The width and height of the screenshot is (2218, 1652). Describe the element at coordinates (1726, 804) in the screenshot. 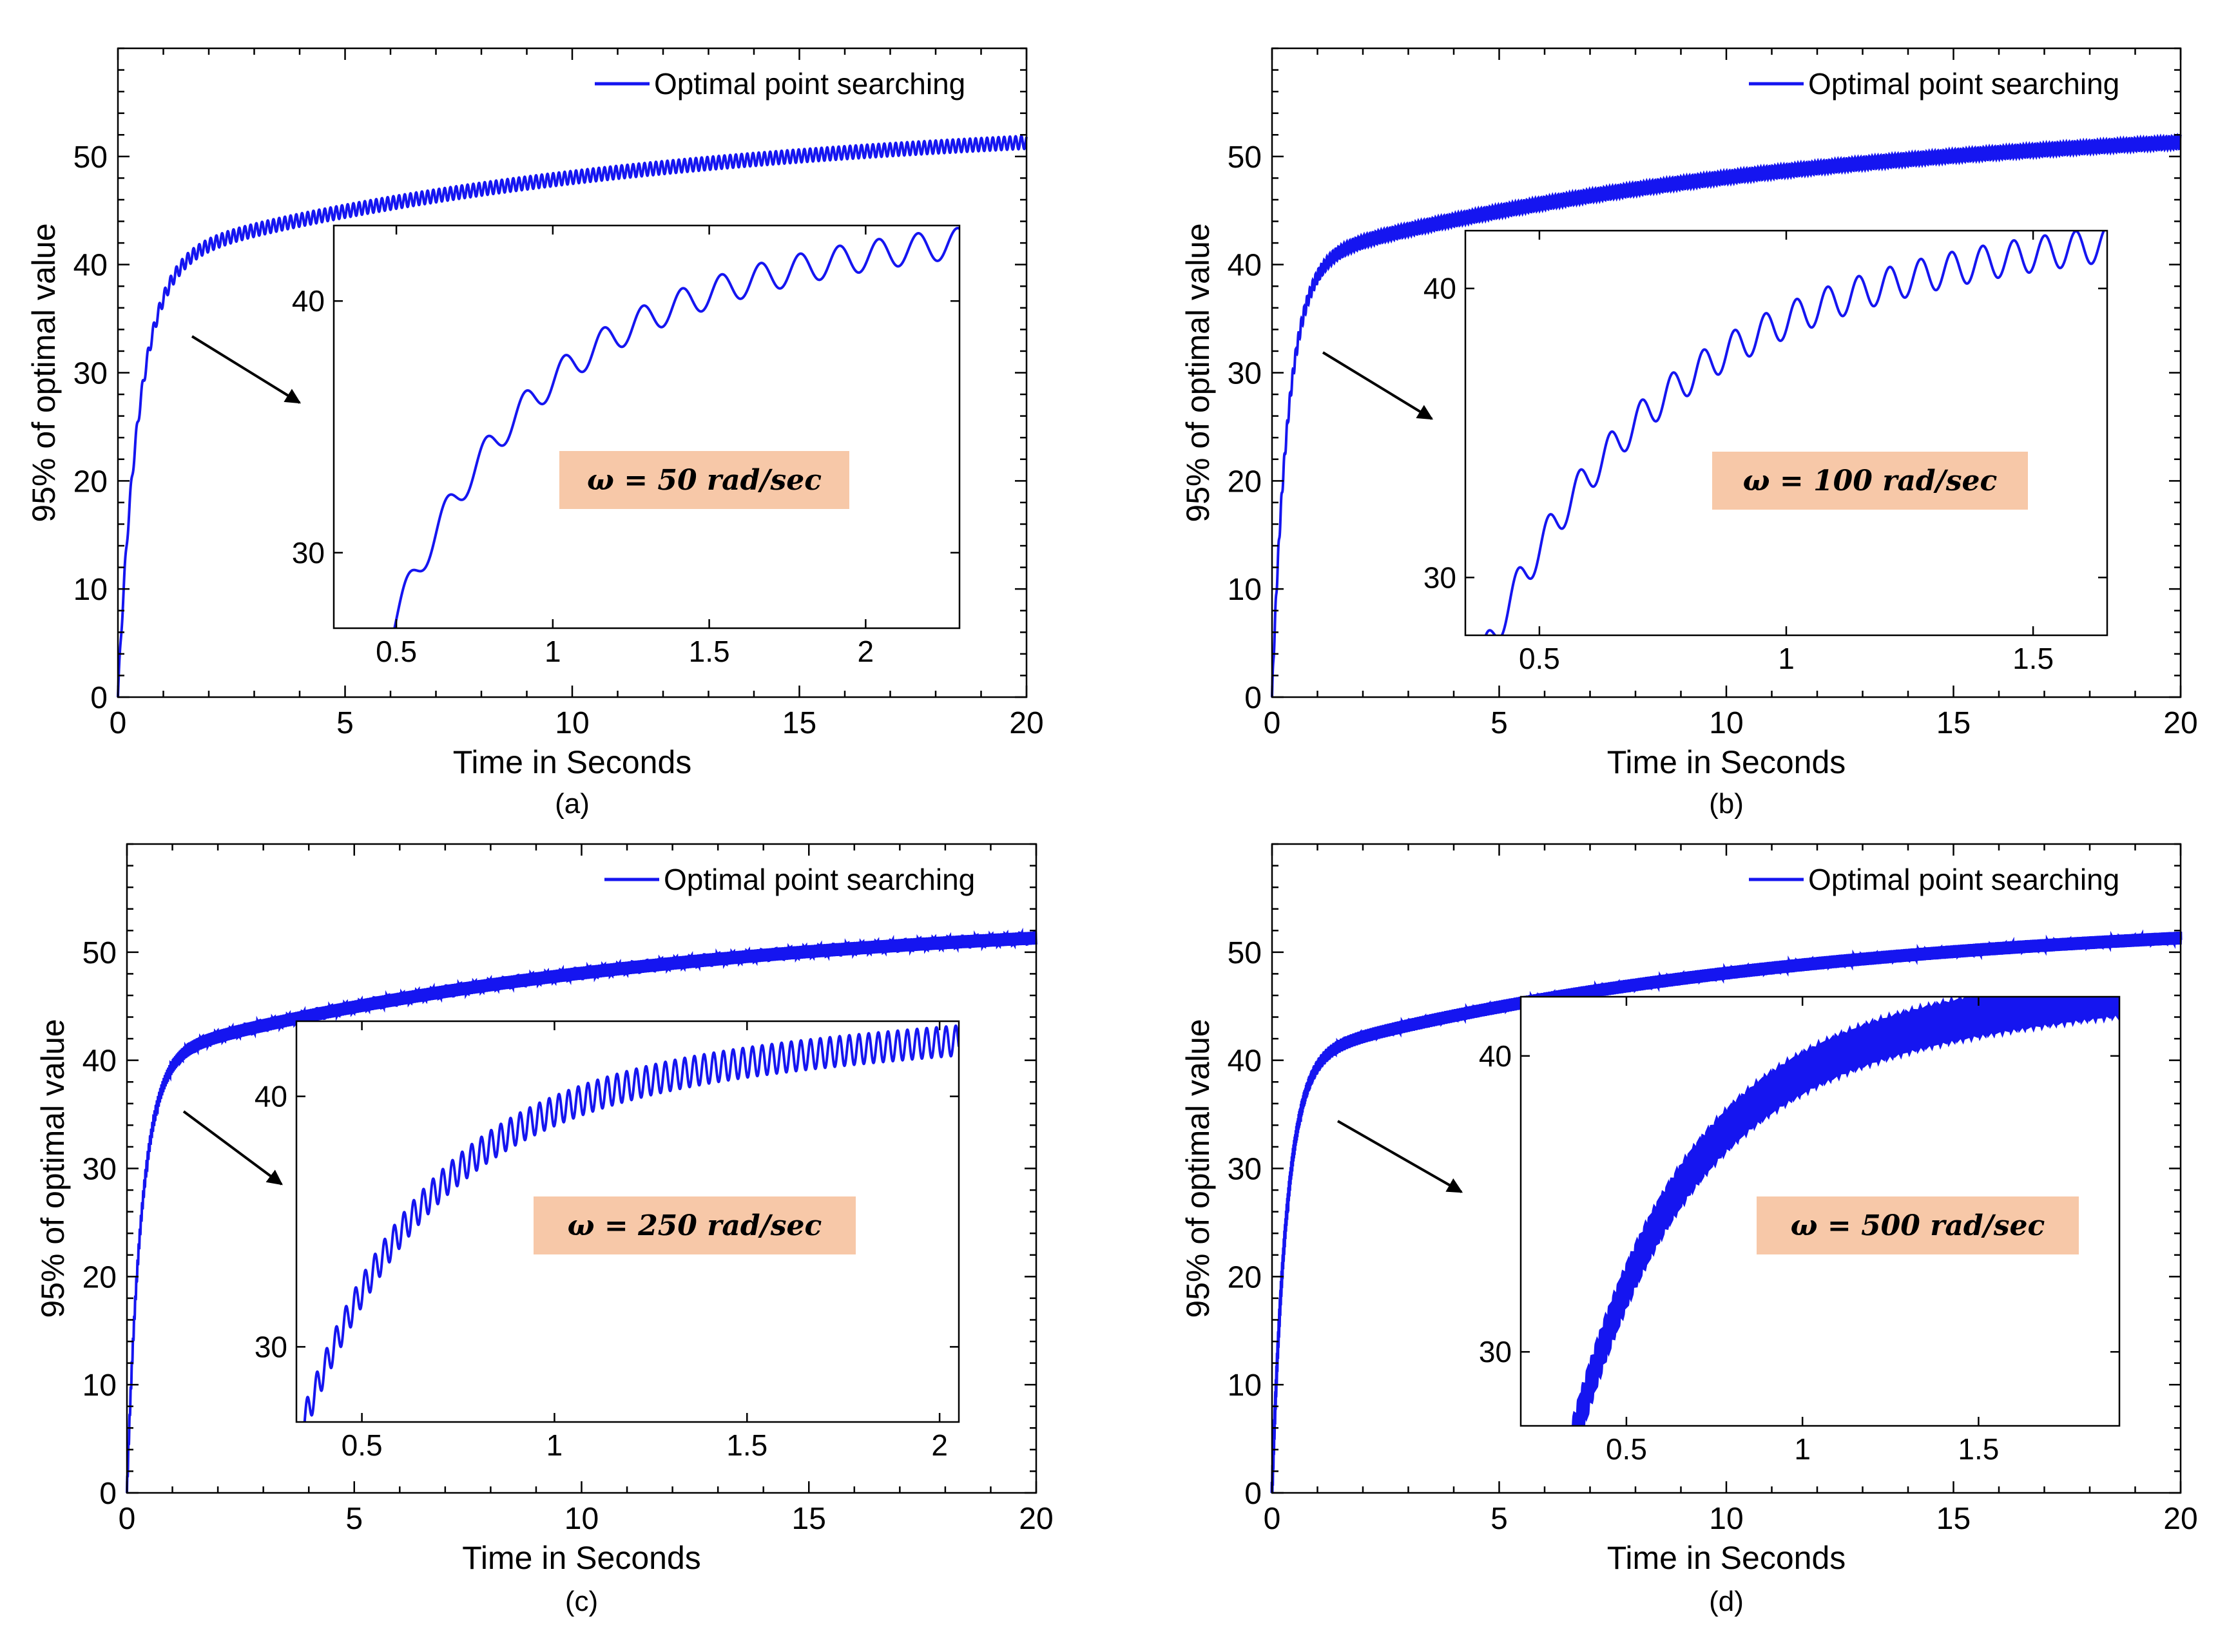

I see `panel-caption: (b)` at that location.